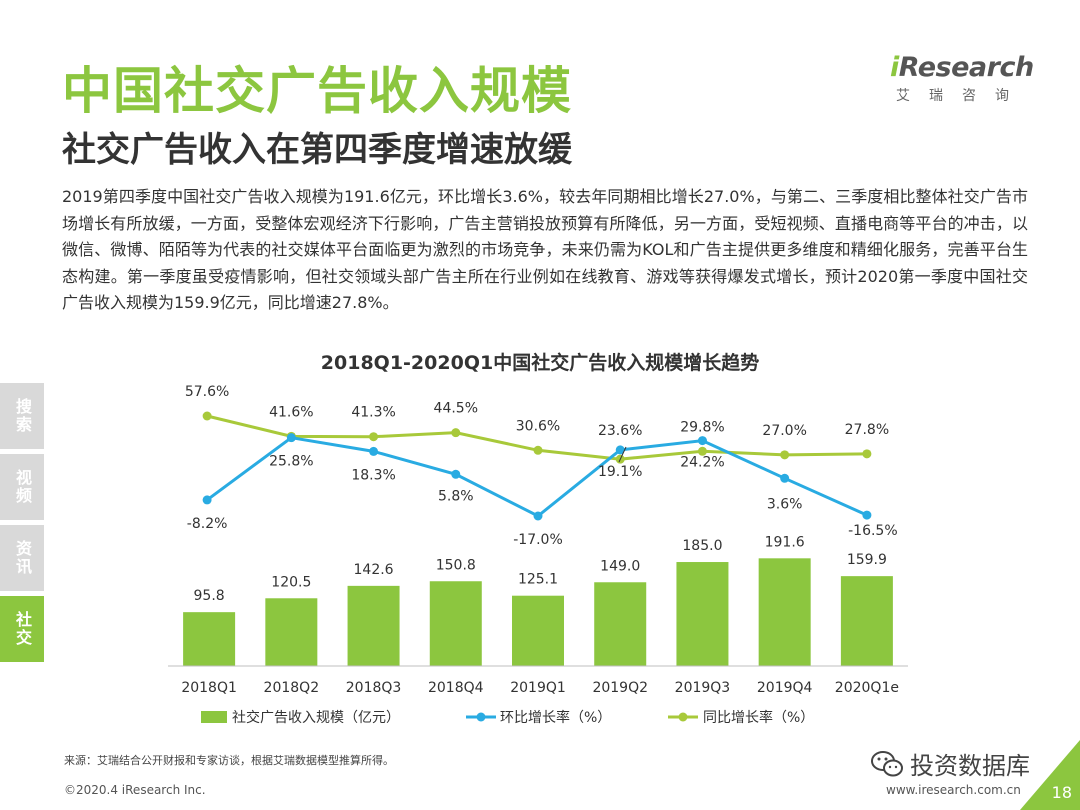  What do you see at coordinates (456, 409) in the screenshot?
I see `yoy-value-label: 44.5%` at bounding box center [456, 409].